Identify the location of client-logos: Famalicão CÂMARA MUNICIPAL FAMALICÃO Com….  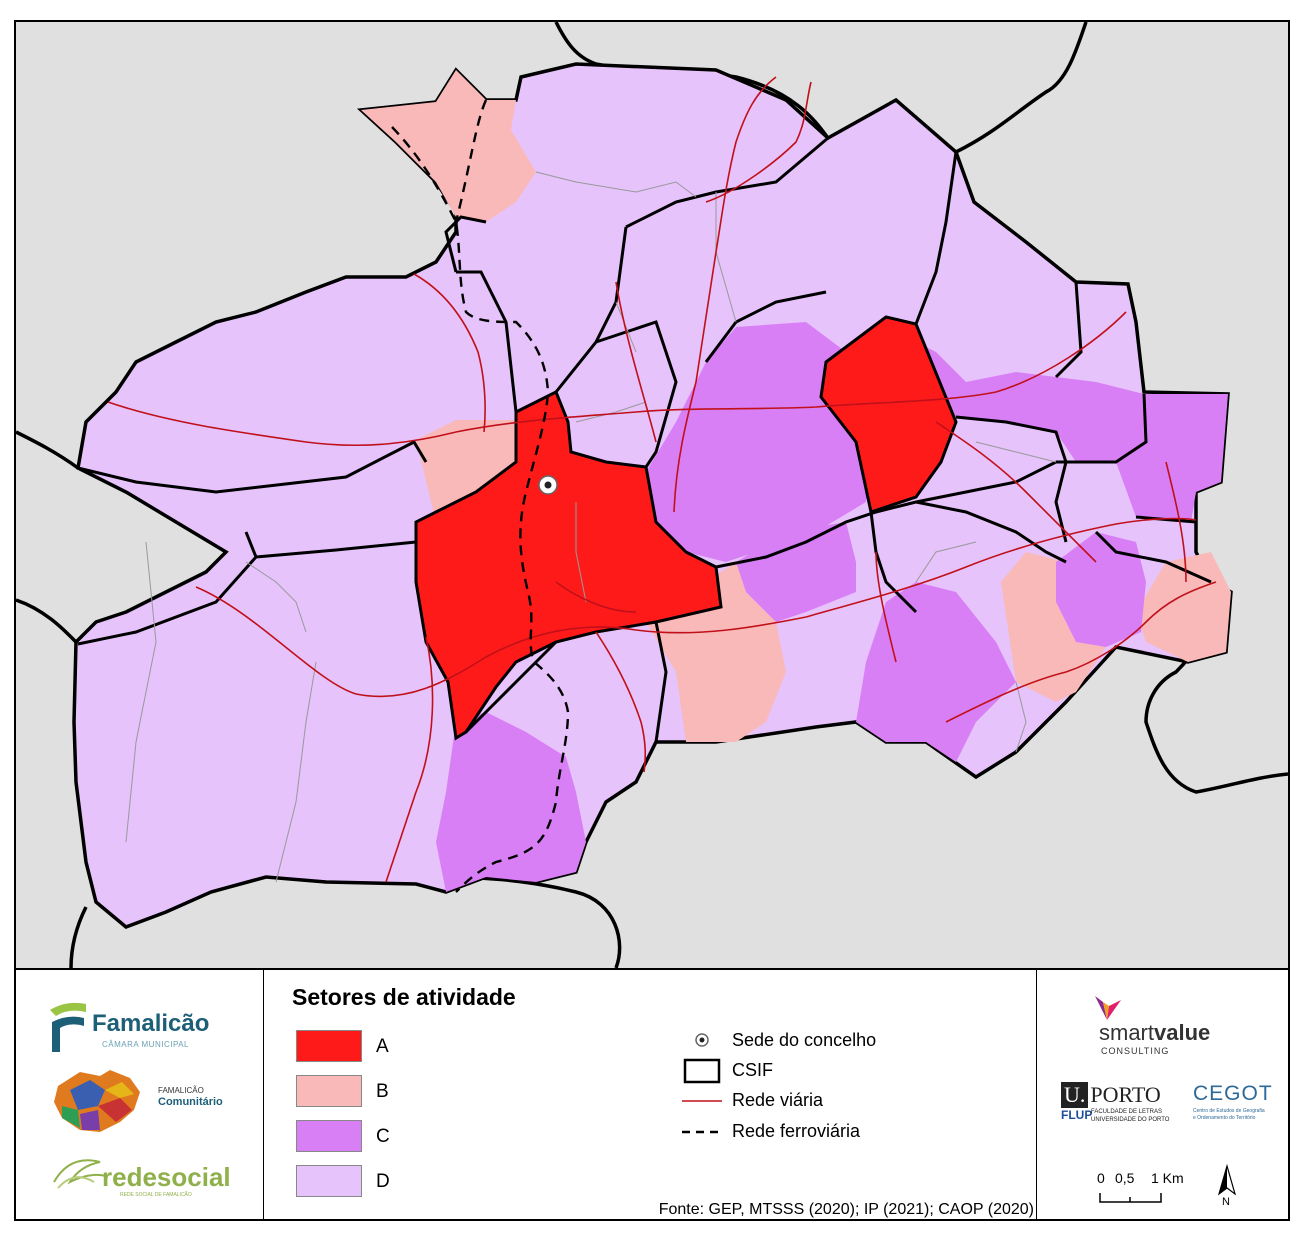
(140, 1095).